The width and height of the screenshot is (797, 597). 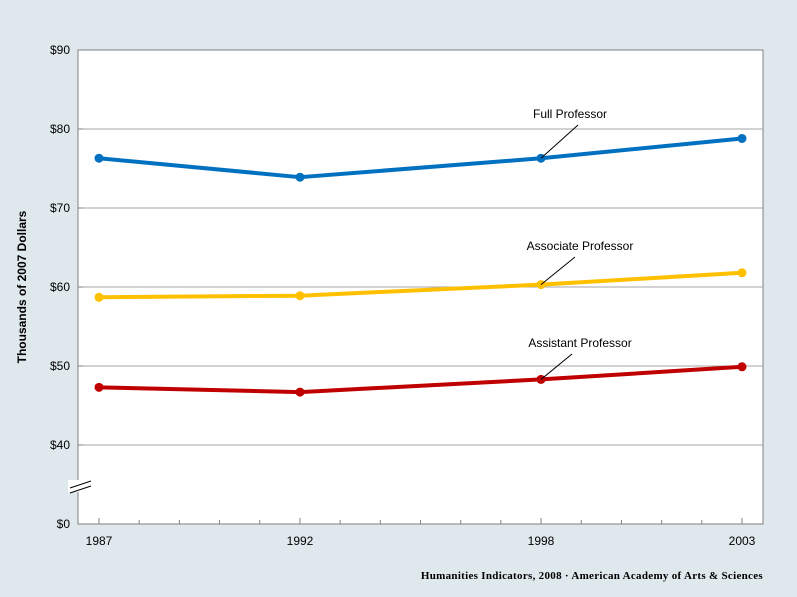 I want to click on y-tick-label: $0, so click(x=64, y=524).